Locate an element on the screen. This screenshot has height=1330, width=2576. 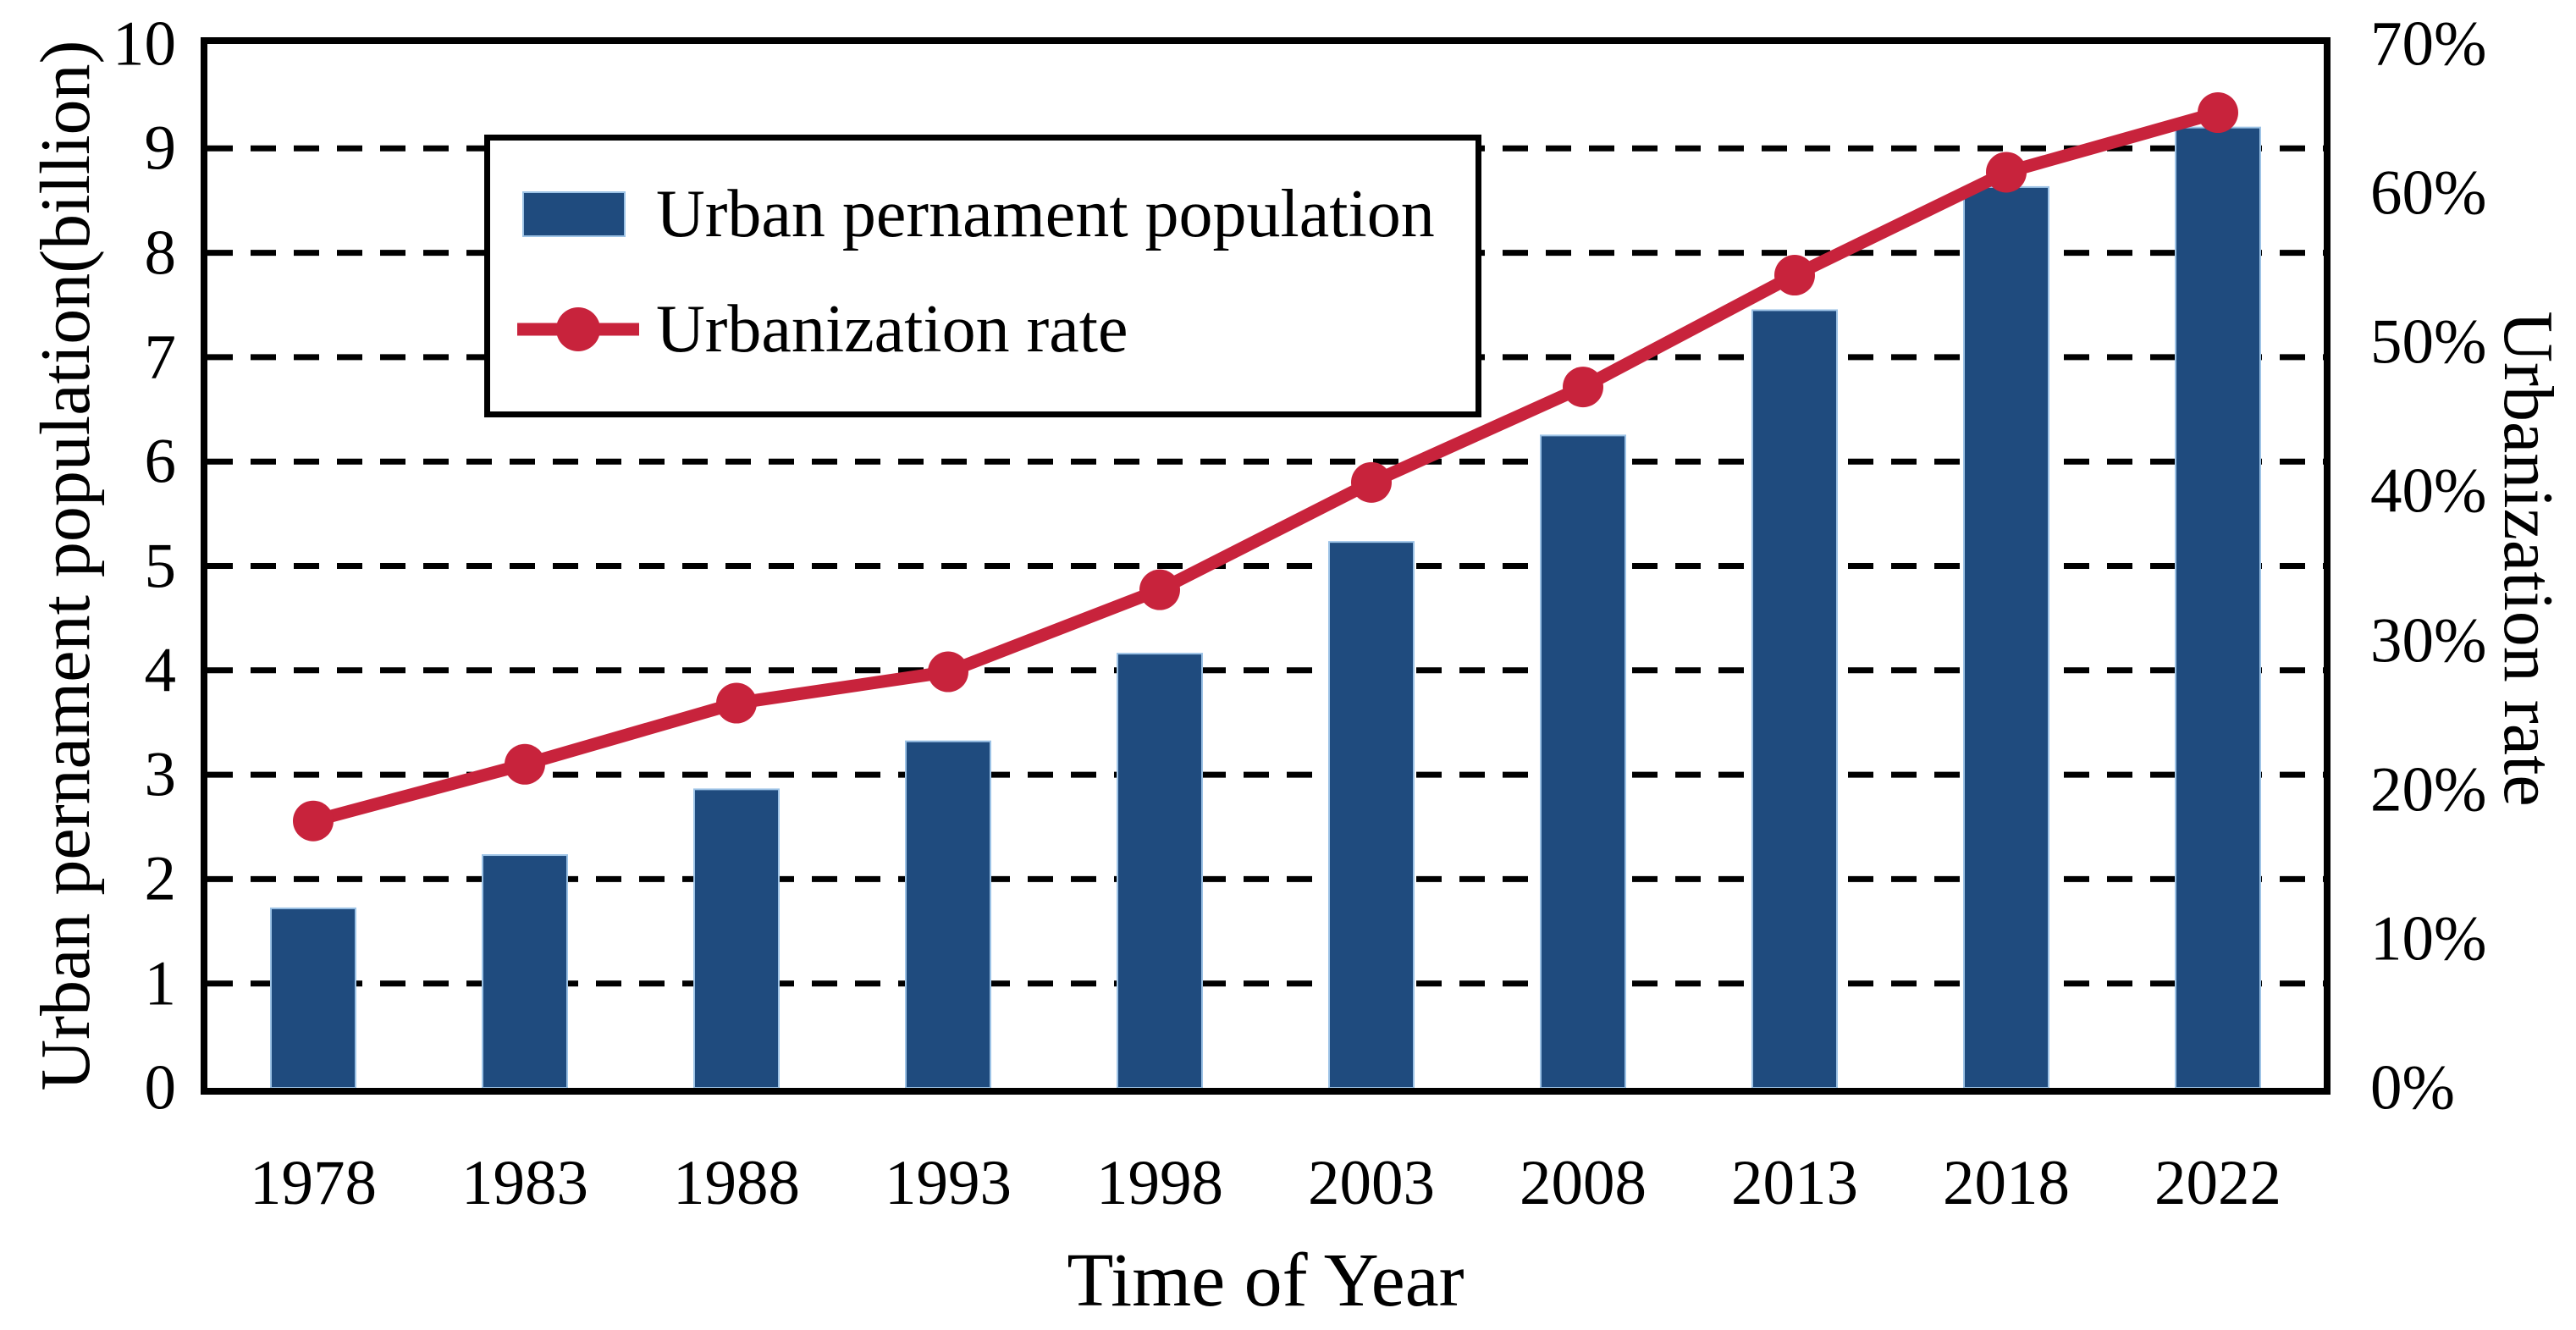
x-tick-1983: 1983 is located at coordinates (525, 1183).